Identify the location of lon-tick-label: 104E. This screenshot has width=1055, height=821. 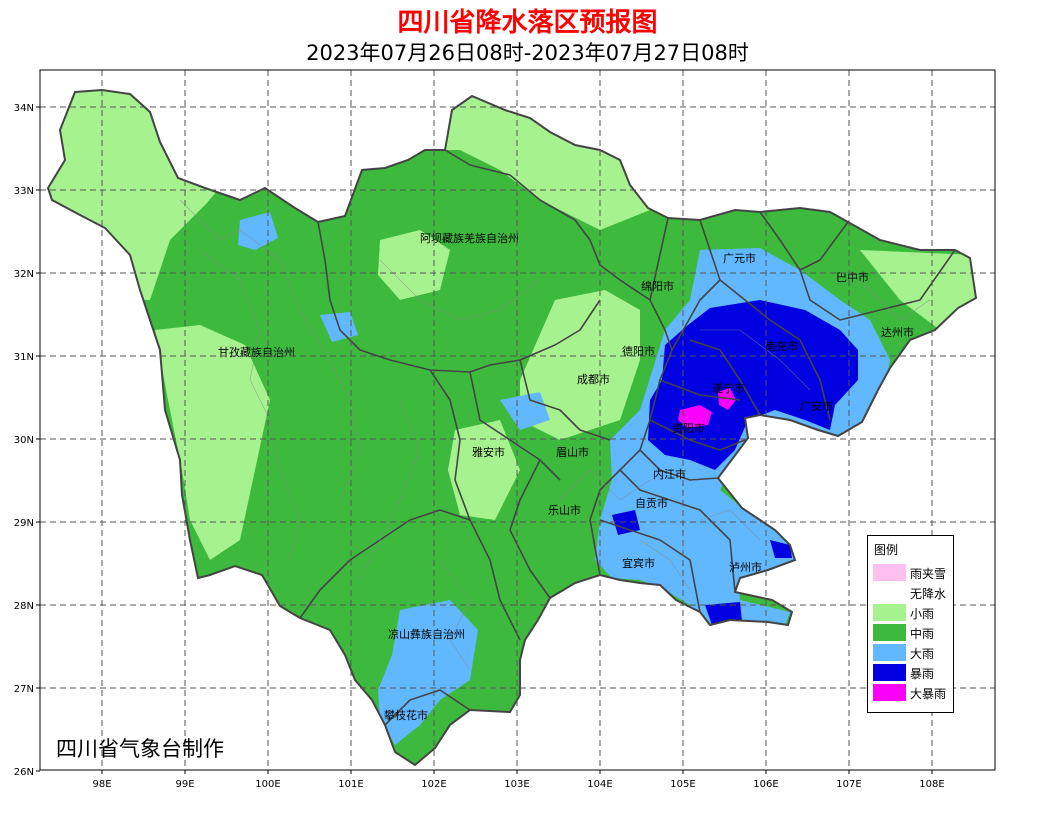
(599, 784).